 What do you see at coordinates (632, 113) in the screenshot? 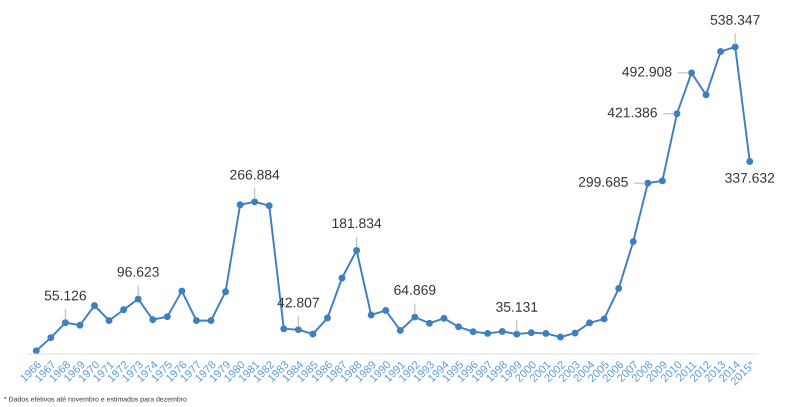
I see `data-label: 421.386` at bounding box center [632, 113].